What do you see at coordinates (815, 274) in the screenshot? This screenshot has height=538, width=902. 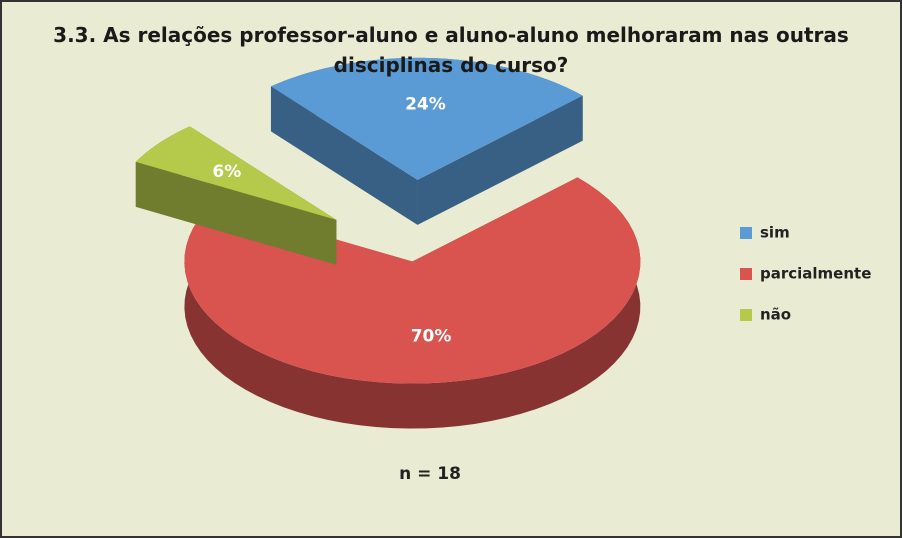 I see `legend-label: parcialmente` at bounding box center [815, 274].